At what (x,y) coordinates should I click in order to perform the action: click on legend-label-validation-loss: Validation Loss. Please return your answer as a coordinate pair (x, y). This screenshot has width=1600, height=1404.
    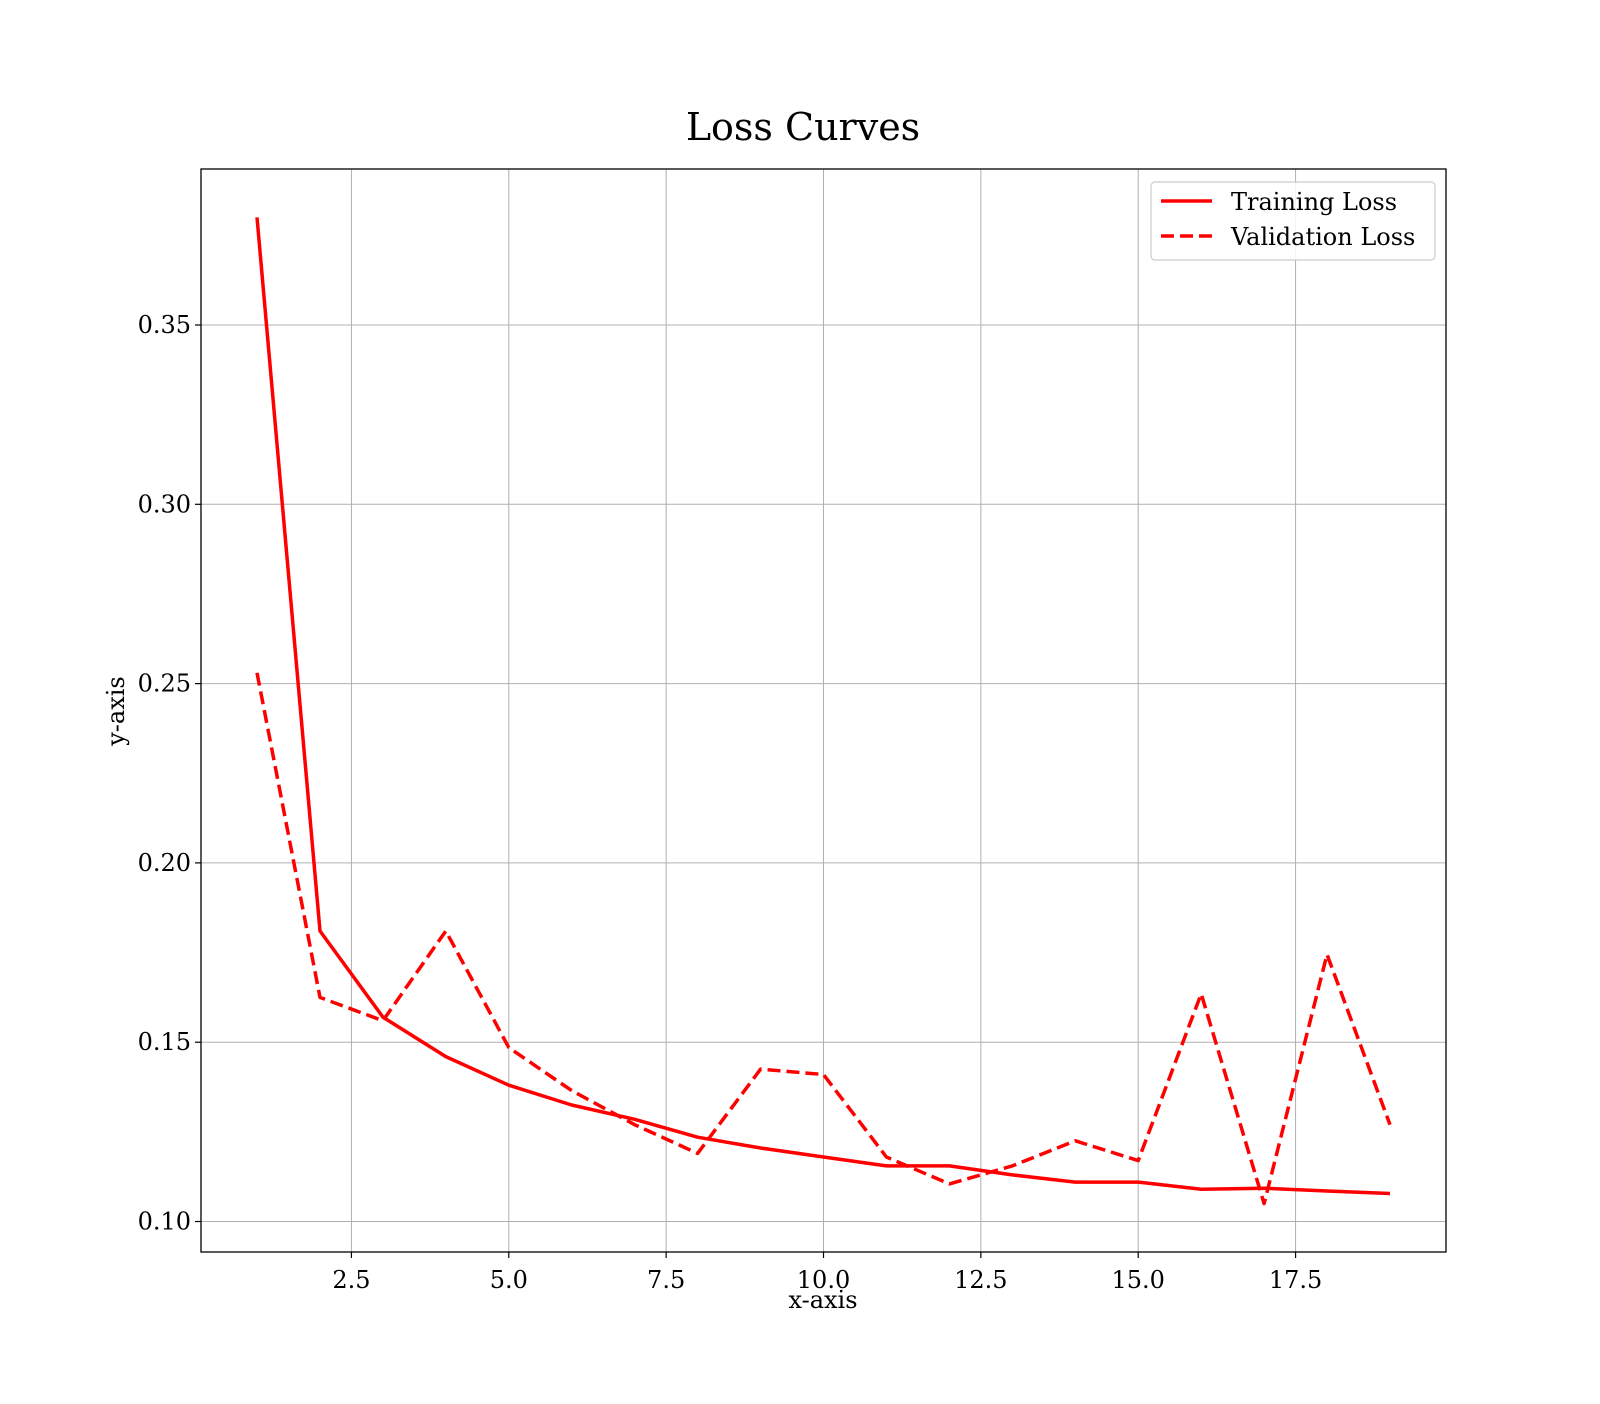
    Looking at the image, I should click on (1322, 237).